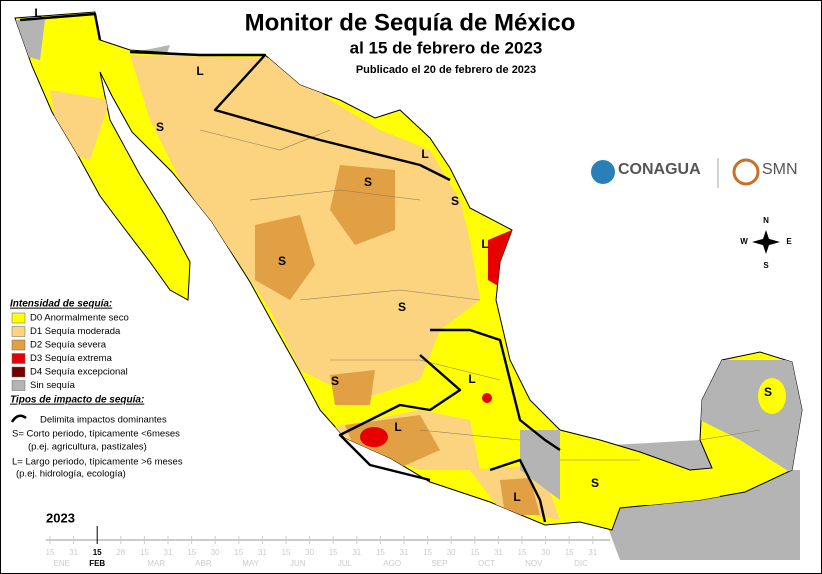 This screenshot has height=574, width=822. I want to click on compass: N S E W, so click(766, 243).